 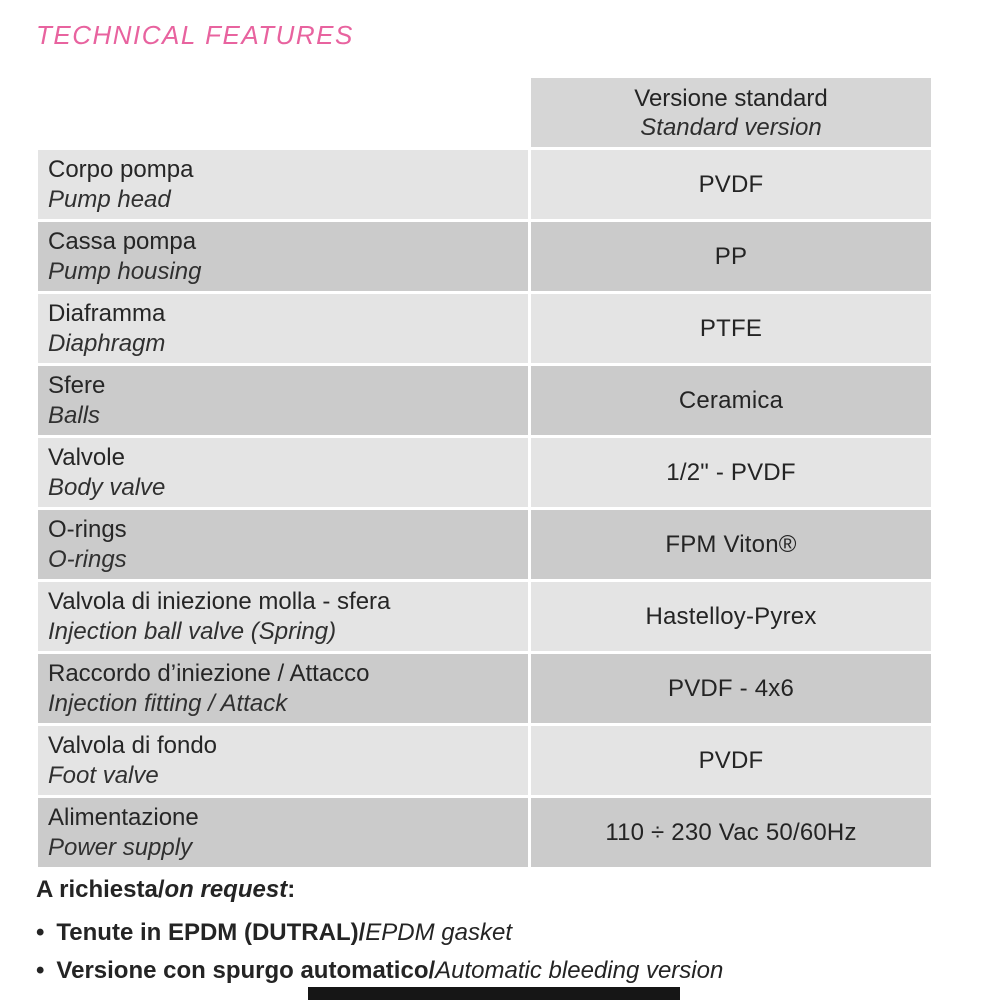 I want to click on feature-label-cell: Diaframma Diaphragm, so click(x=283, y=328).